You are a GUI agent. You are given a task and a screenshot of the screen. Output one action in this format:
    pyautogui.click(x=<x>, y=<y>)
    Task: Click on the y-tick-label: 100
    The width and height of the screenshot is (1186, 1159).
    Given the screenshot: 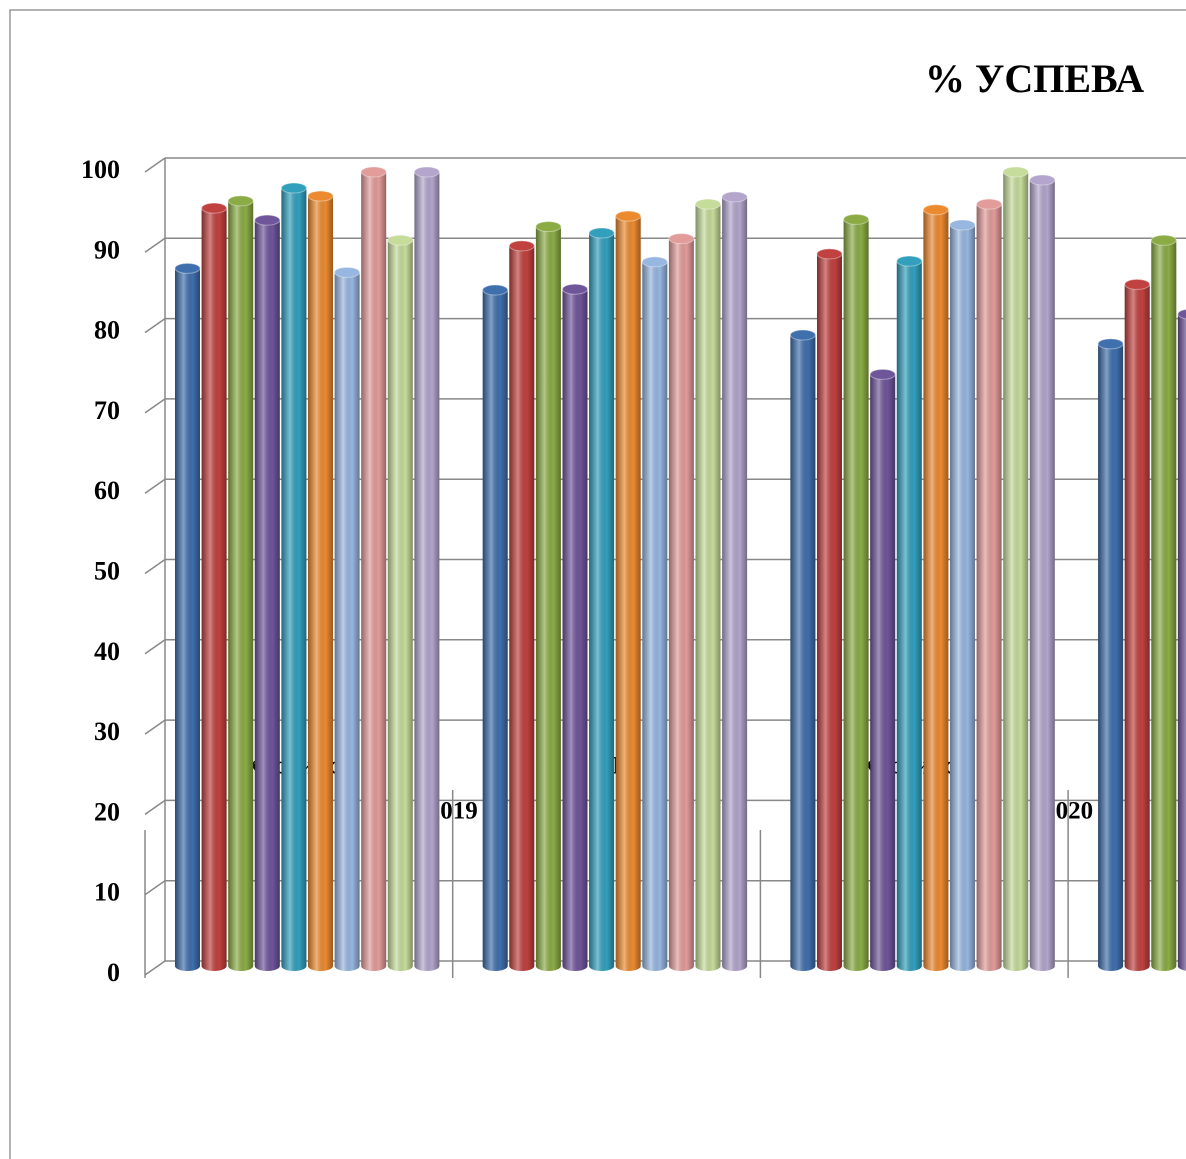 What is the action you would take?
    pyautogui.click(x=100, y=169)
    